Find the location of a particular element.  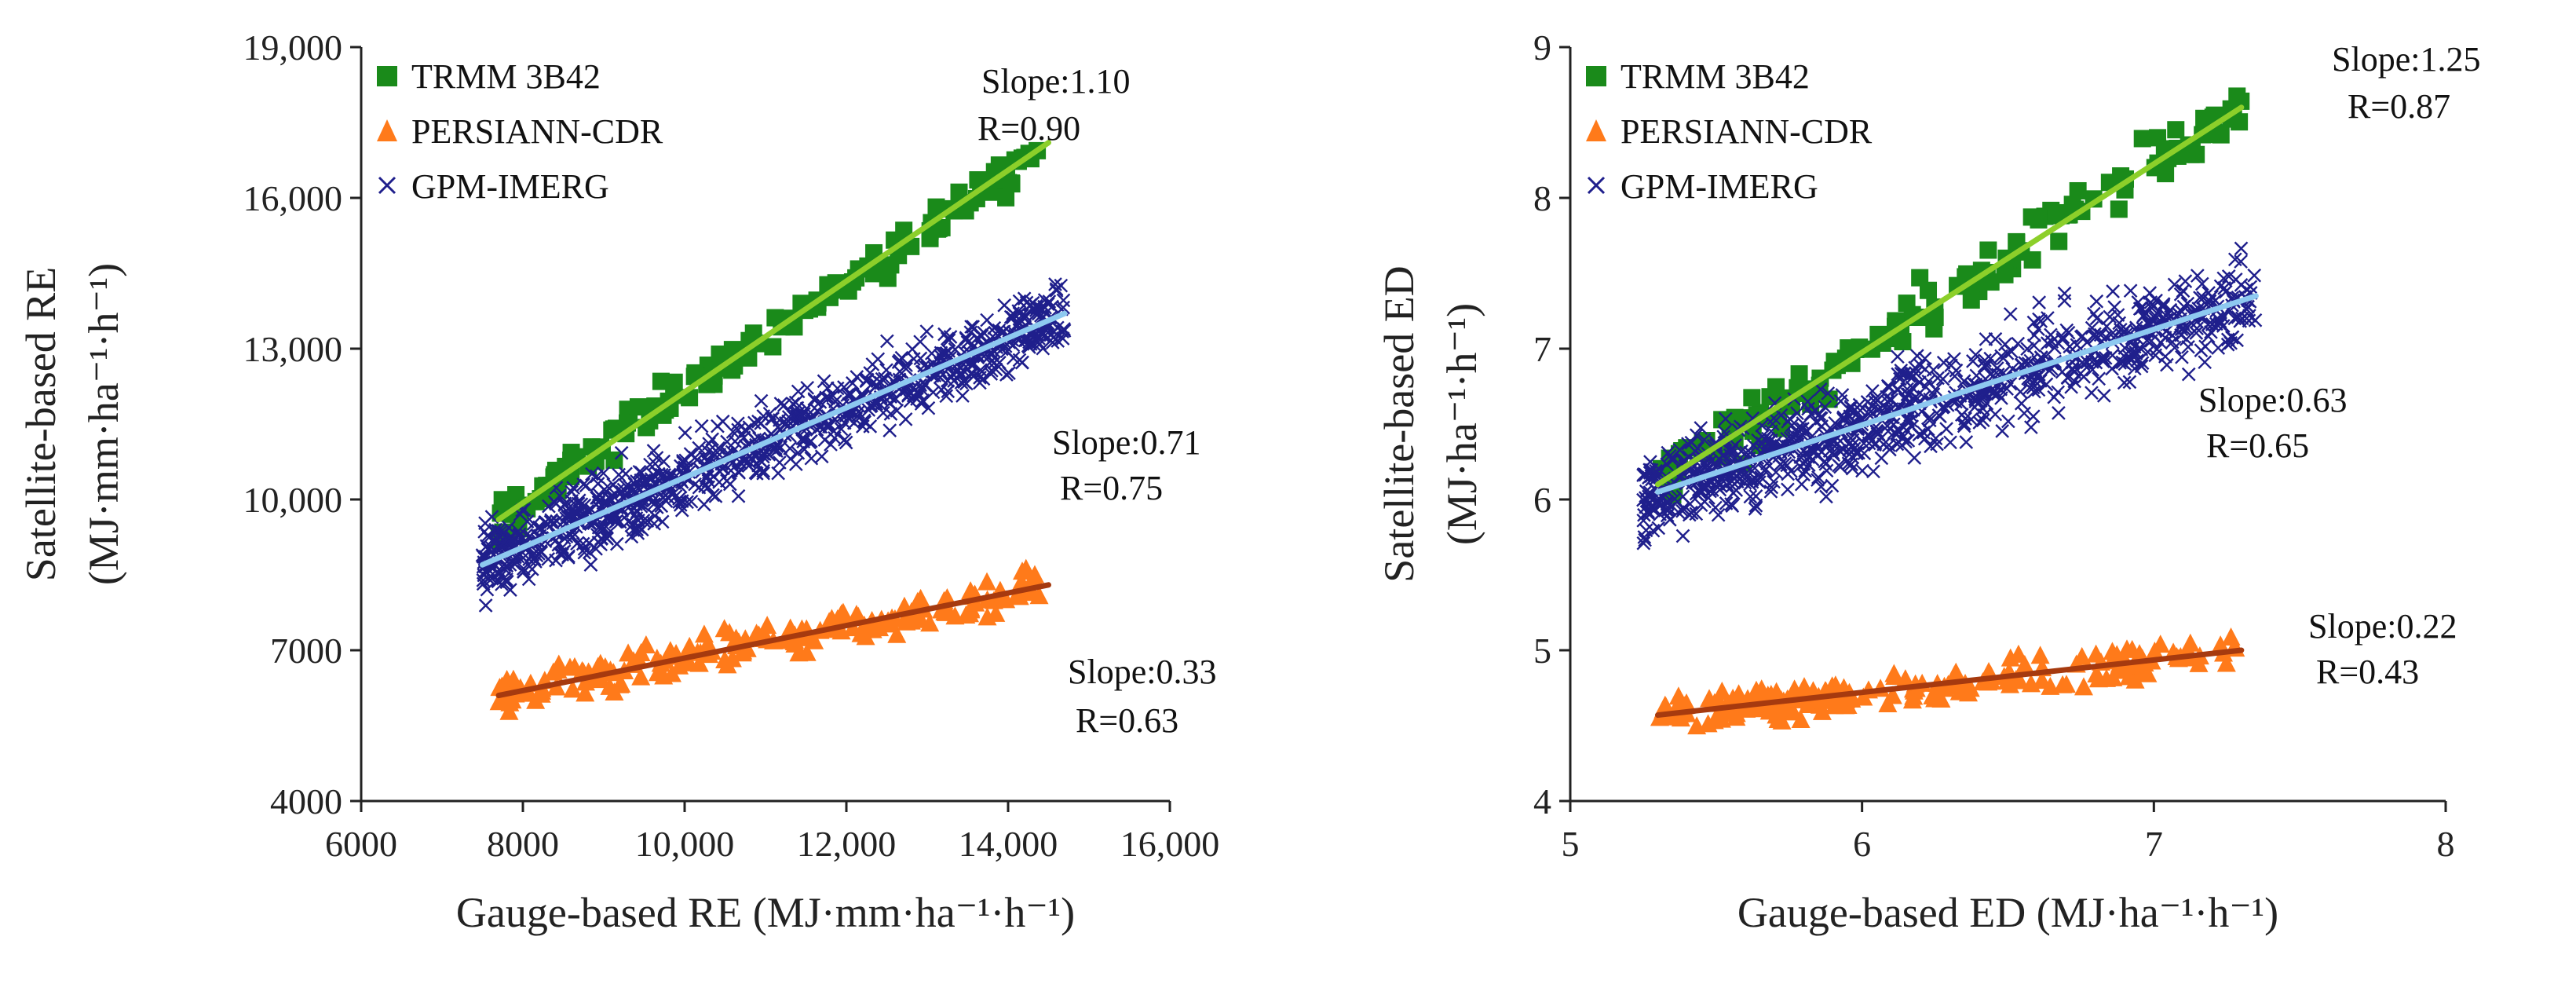

legend: TRMM 3B42 PERSIANN-CDR GPM-IMERG is located at coordinates (1729, 131).